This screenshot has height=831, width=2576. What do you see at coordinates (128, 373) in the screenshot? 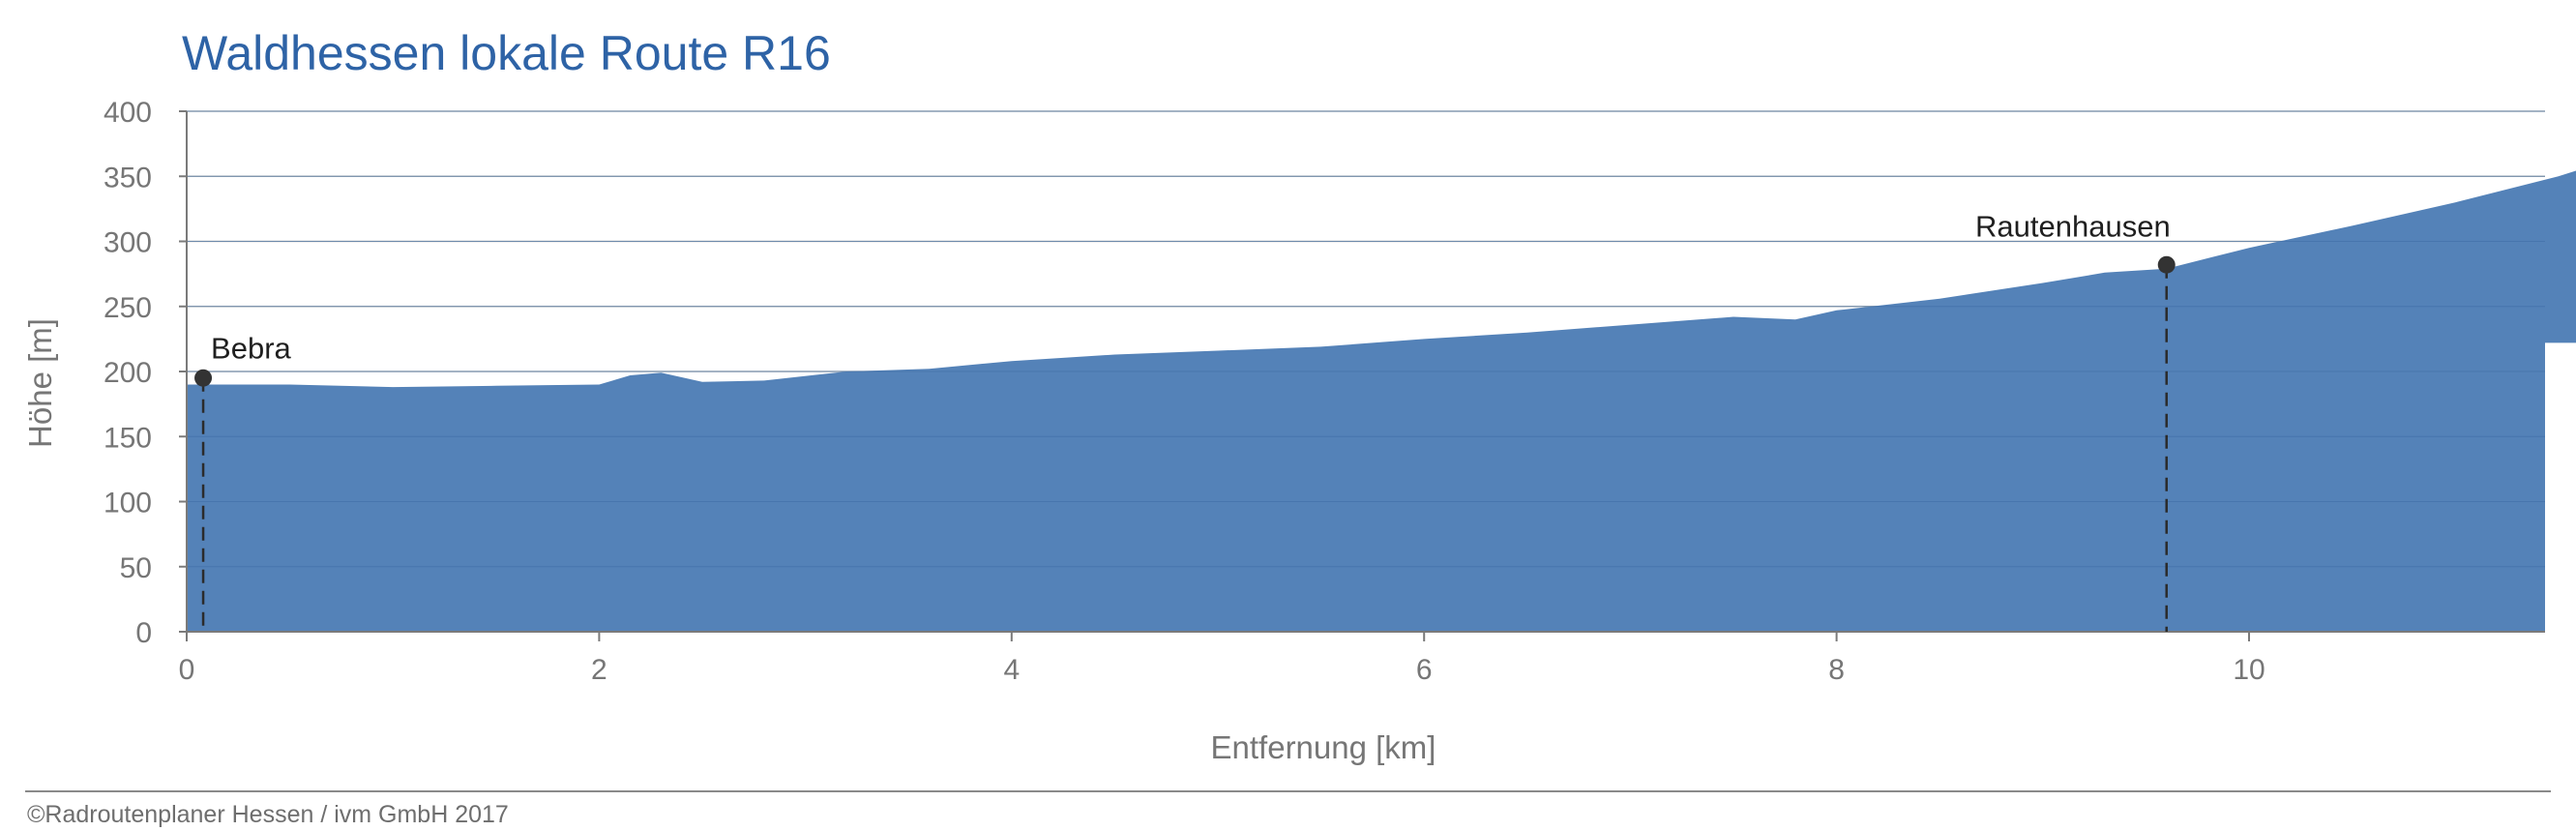
I see `y-tick-label: 200` at bounding box center [128, 373].